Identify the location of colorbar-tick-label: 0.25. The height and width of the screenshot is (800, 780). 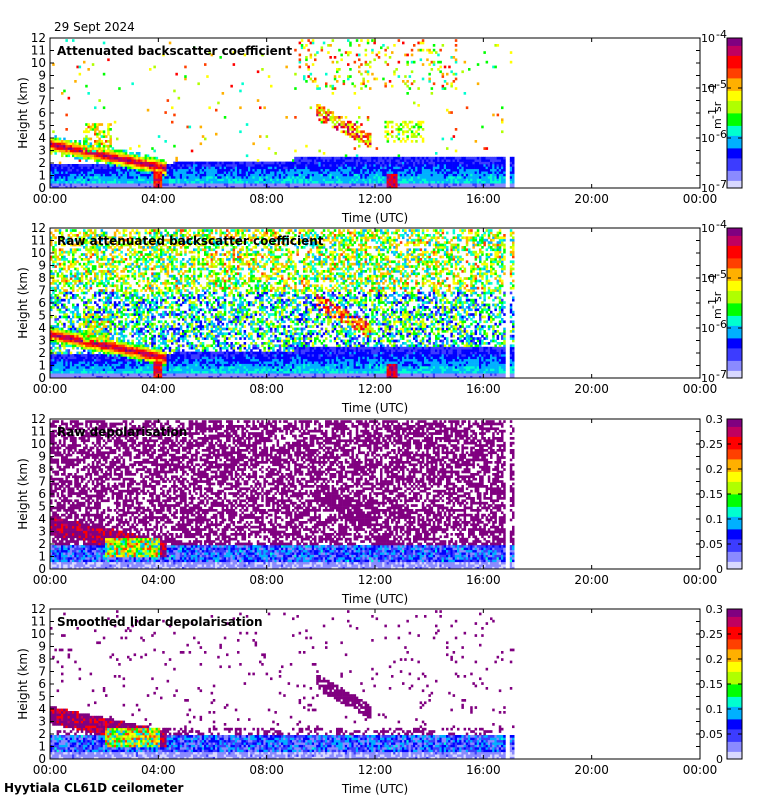
(711, 634).